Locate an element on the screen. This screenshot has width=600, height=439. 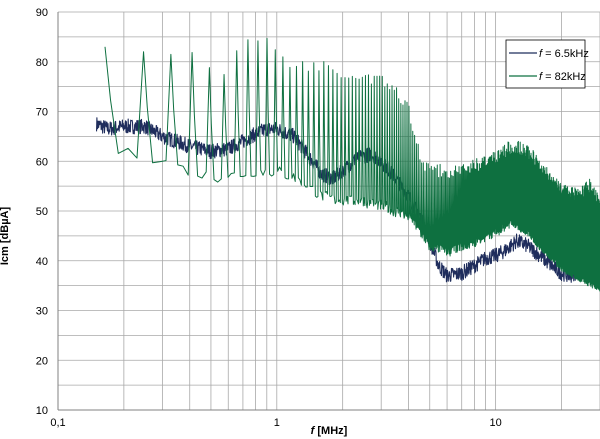
x-tick-label: 0,1 is located at coordinates (57, 423).